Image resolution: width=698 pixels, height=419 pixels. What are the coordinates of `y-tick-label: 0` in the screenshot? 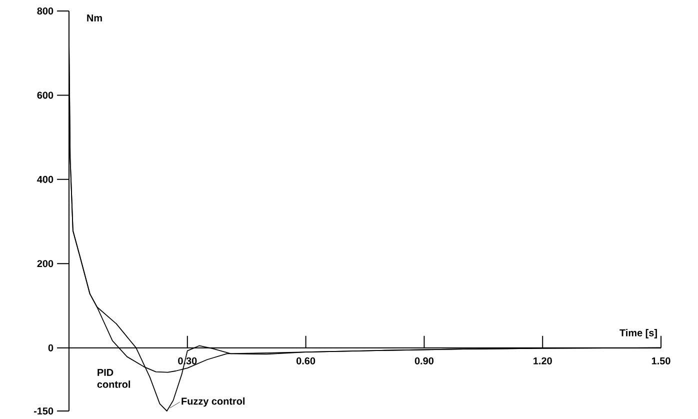 It's located at (51, 348).